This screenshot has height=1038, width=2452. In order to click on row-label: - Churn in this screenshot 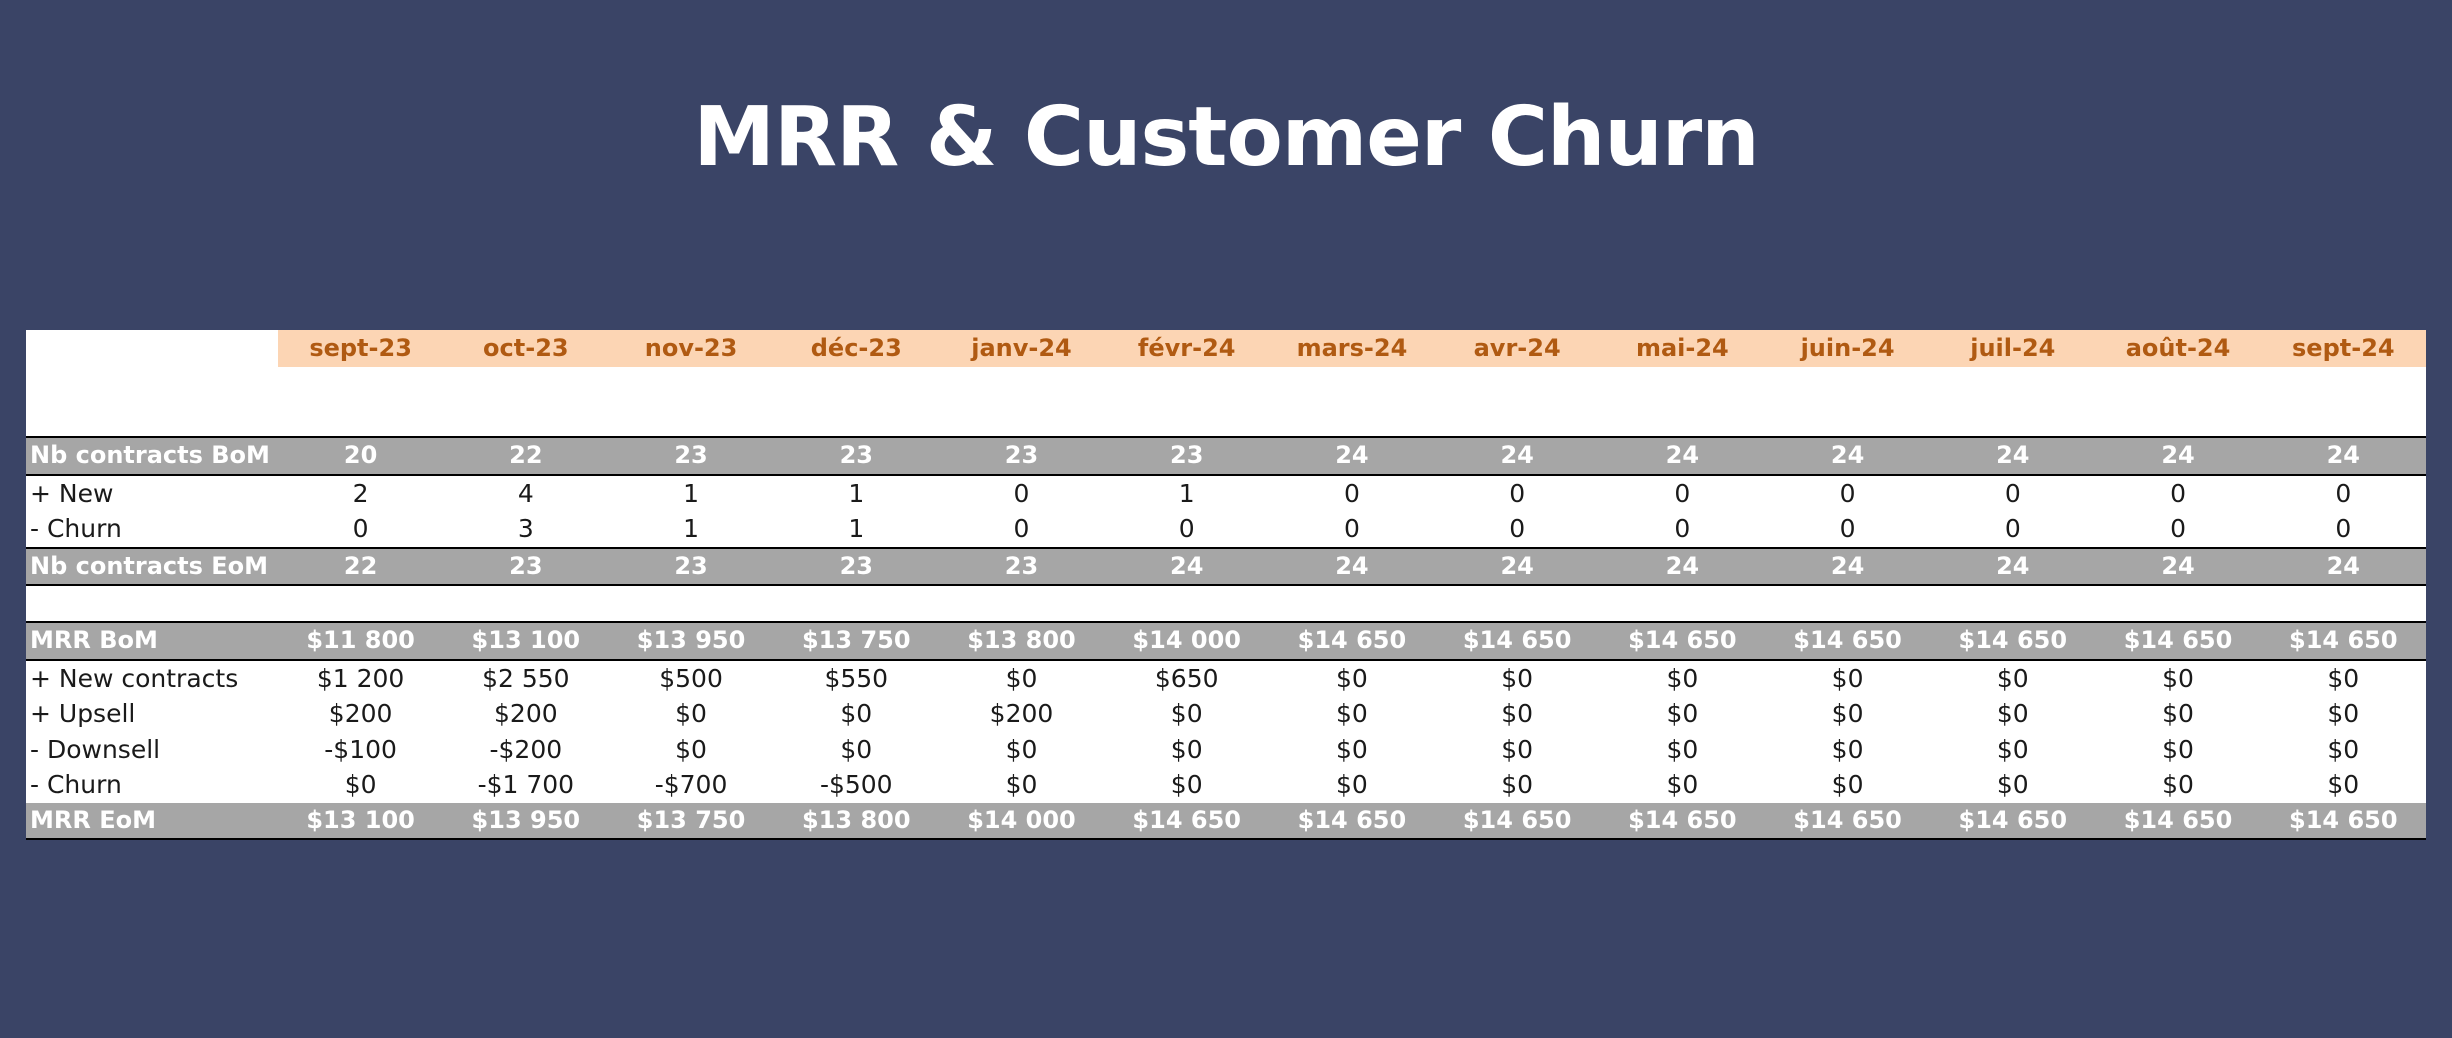, I will do `click(76, 528)`.